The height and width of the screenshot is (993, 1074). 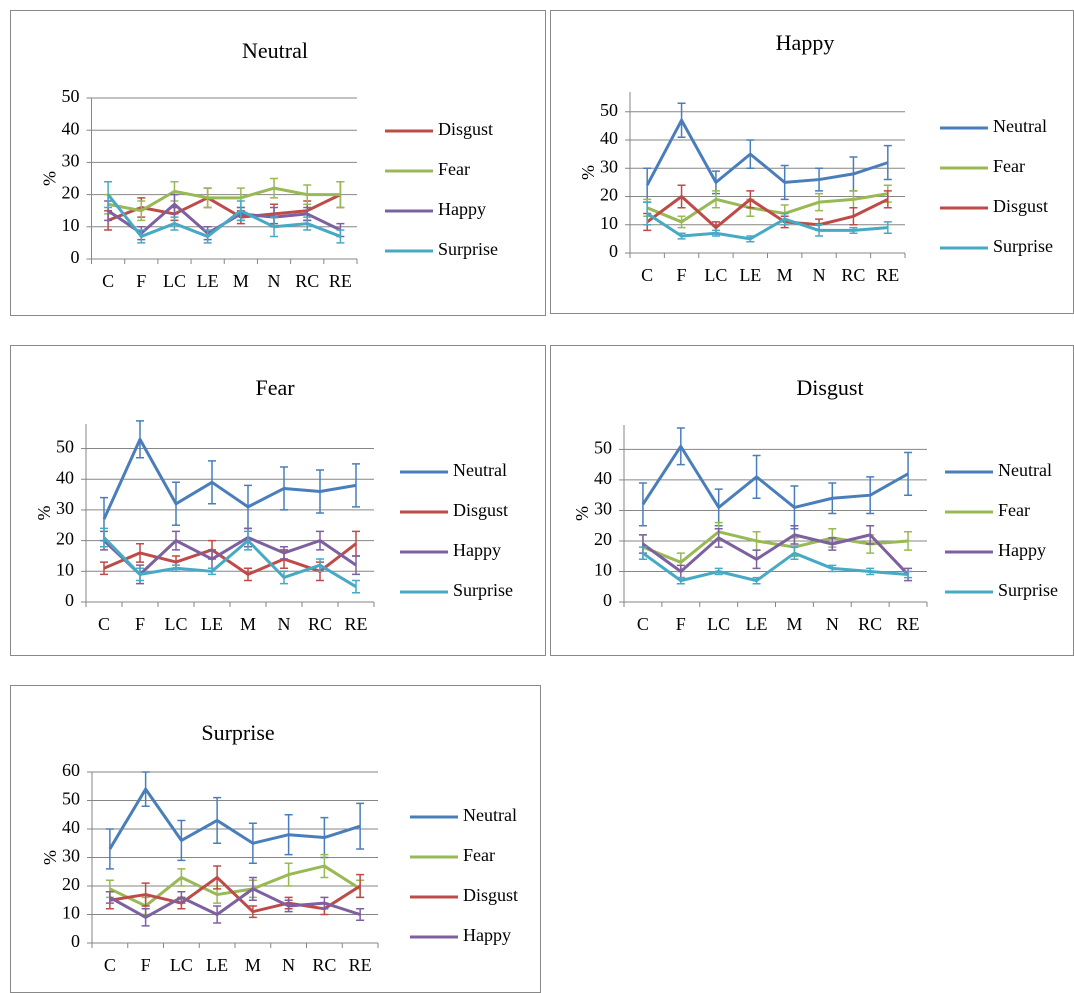 I want to click on legend-label: Fear, so click(x=454, y=169).